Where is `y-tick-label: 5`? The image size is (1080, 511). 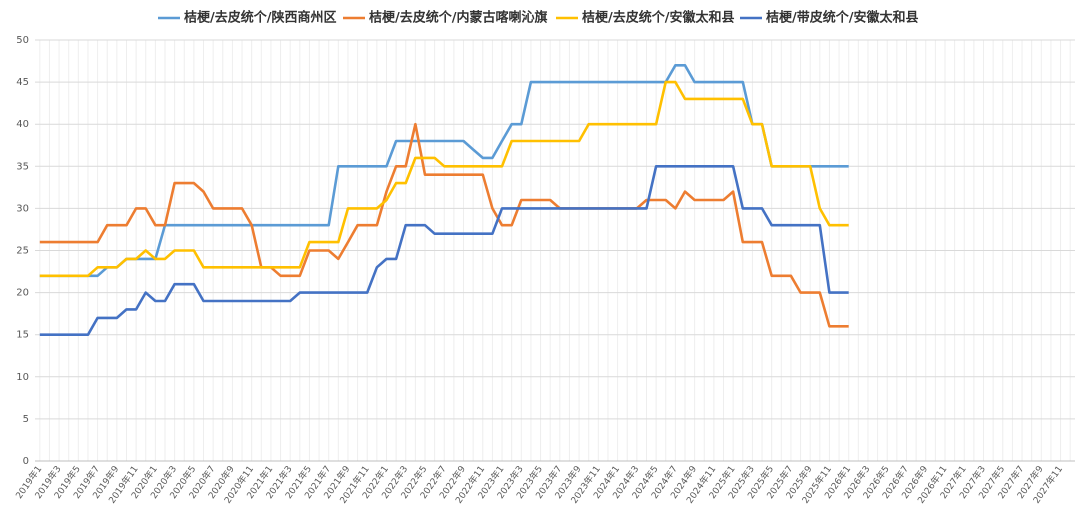
y-tick-label: 5 is located at coordinates (26, 419).